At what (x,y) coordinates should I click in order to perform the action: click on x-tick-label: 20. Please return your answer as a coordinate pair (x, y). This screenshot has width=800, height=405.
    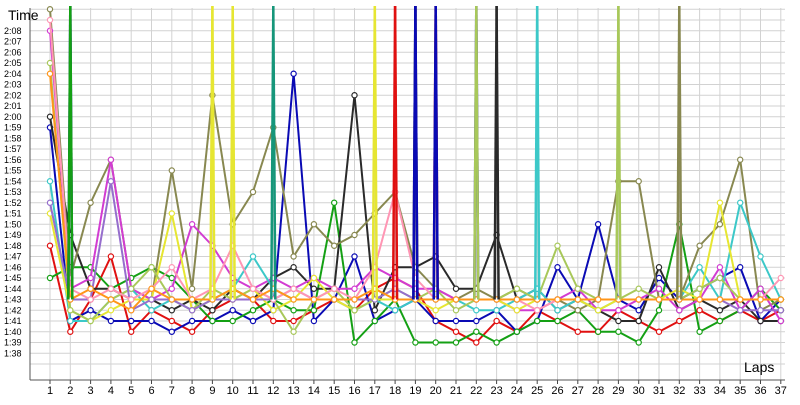
    Looking at the image, I should click on (436, 391).